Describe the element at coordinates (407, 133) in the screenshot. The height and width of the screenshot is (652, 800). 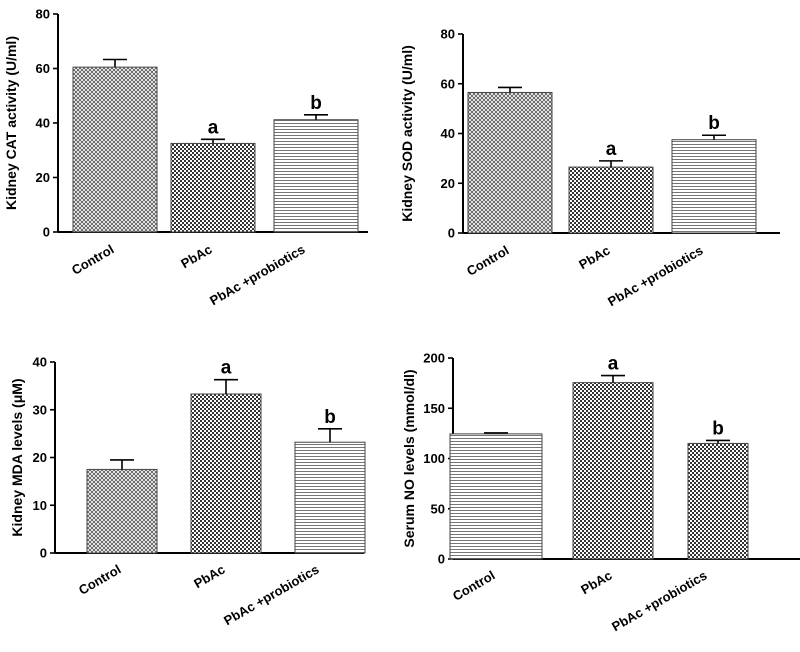
I see `y-axis-title: Kidney SOD activity (U/ml)` at that location.